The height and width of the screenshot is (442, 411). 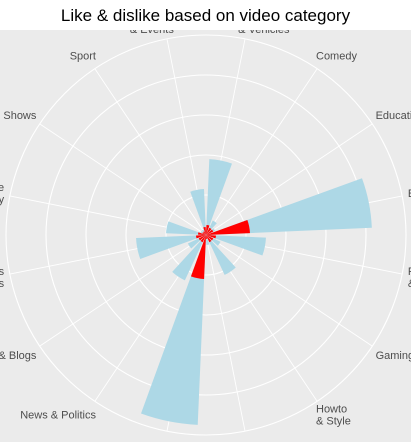 I want to click on bar-series-2-autos-vehicles, so click(x=208, y=230).